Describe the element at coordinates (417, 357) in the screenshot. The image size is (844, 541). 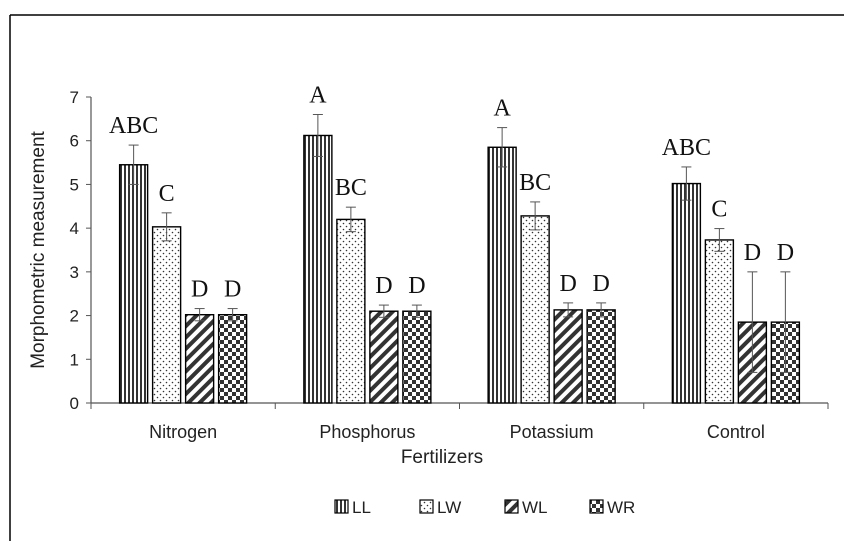
I see `bar-wr-phosphorus` at that location.